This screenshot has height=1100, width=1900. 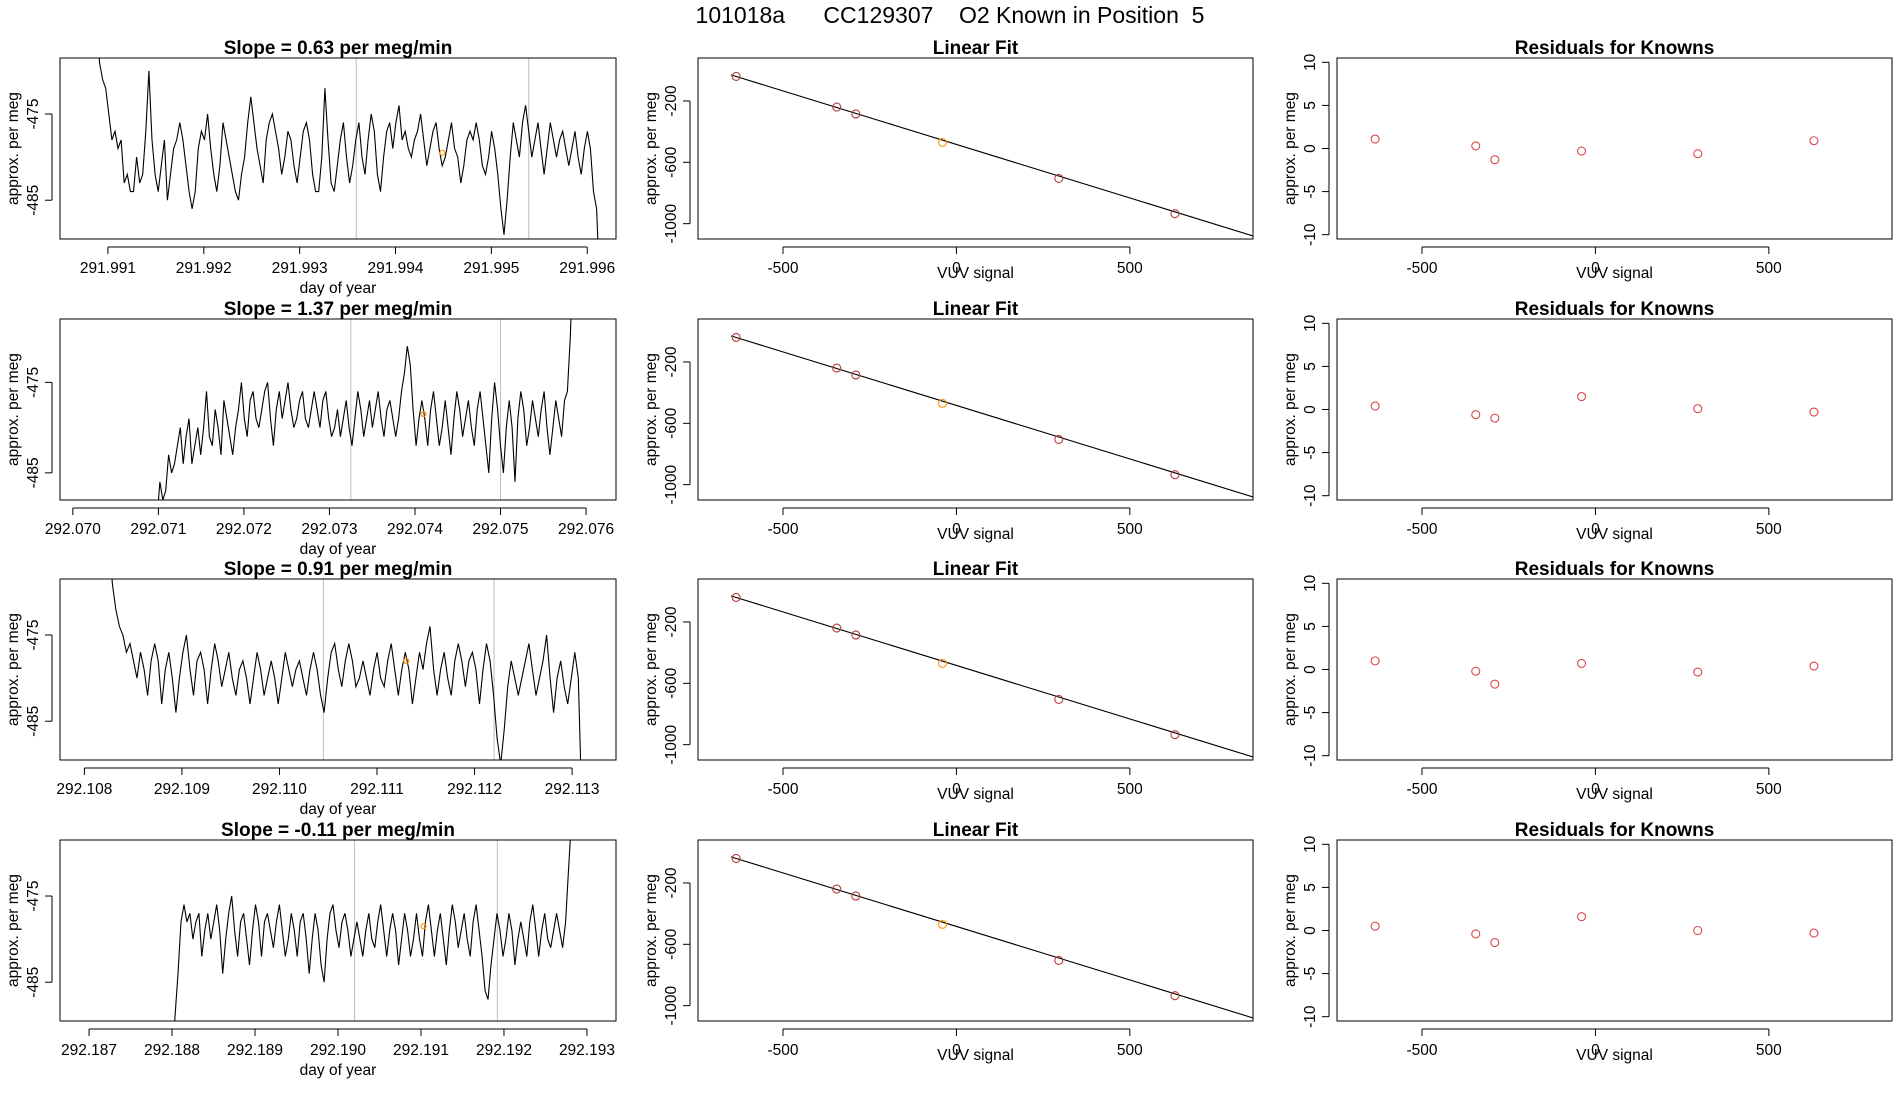 What do you see at coordinates (172, 1050) in the screenshot?
I see `x-tick-label: 292.188` at bounding box center [172, 1050].